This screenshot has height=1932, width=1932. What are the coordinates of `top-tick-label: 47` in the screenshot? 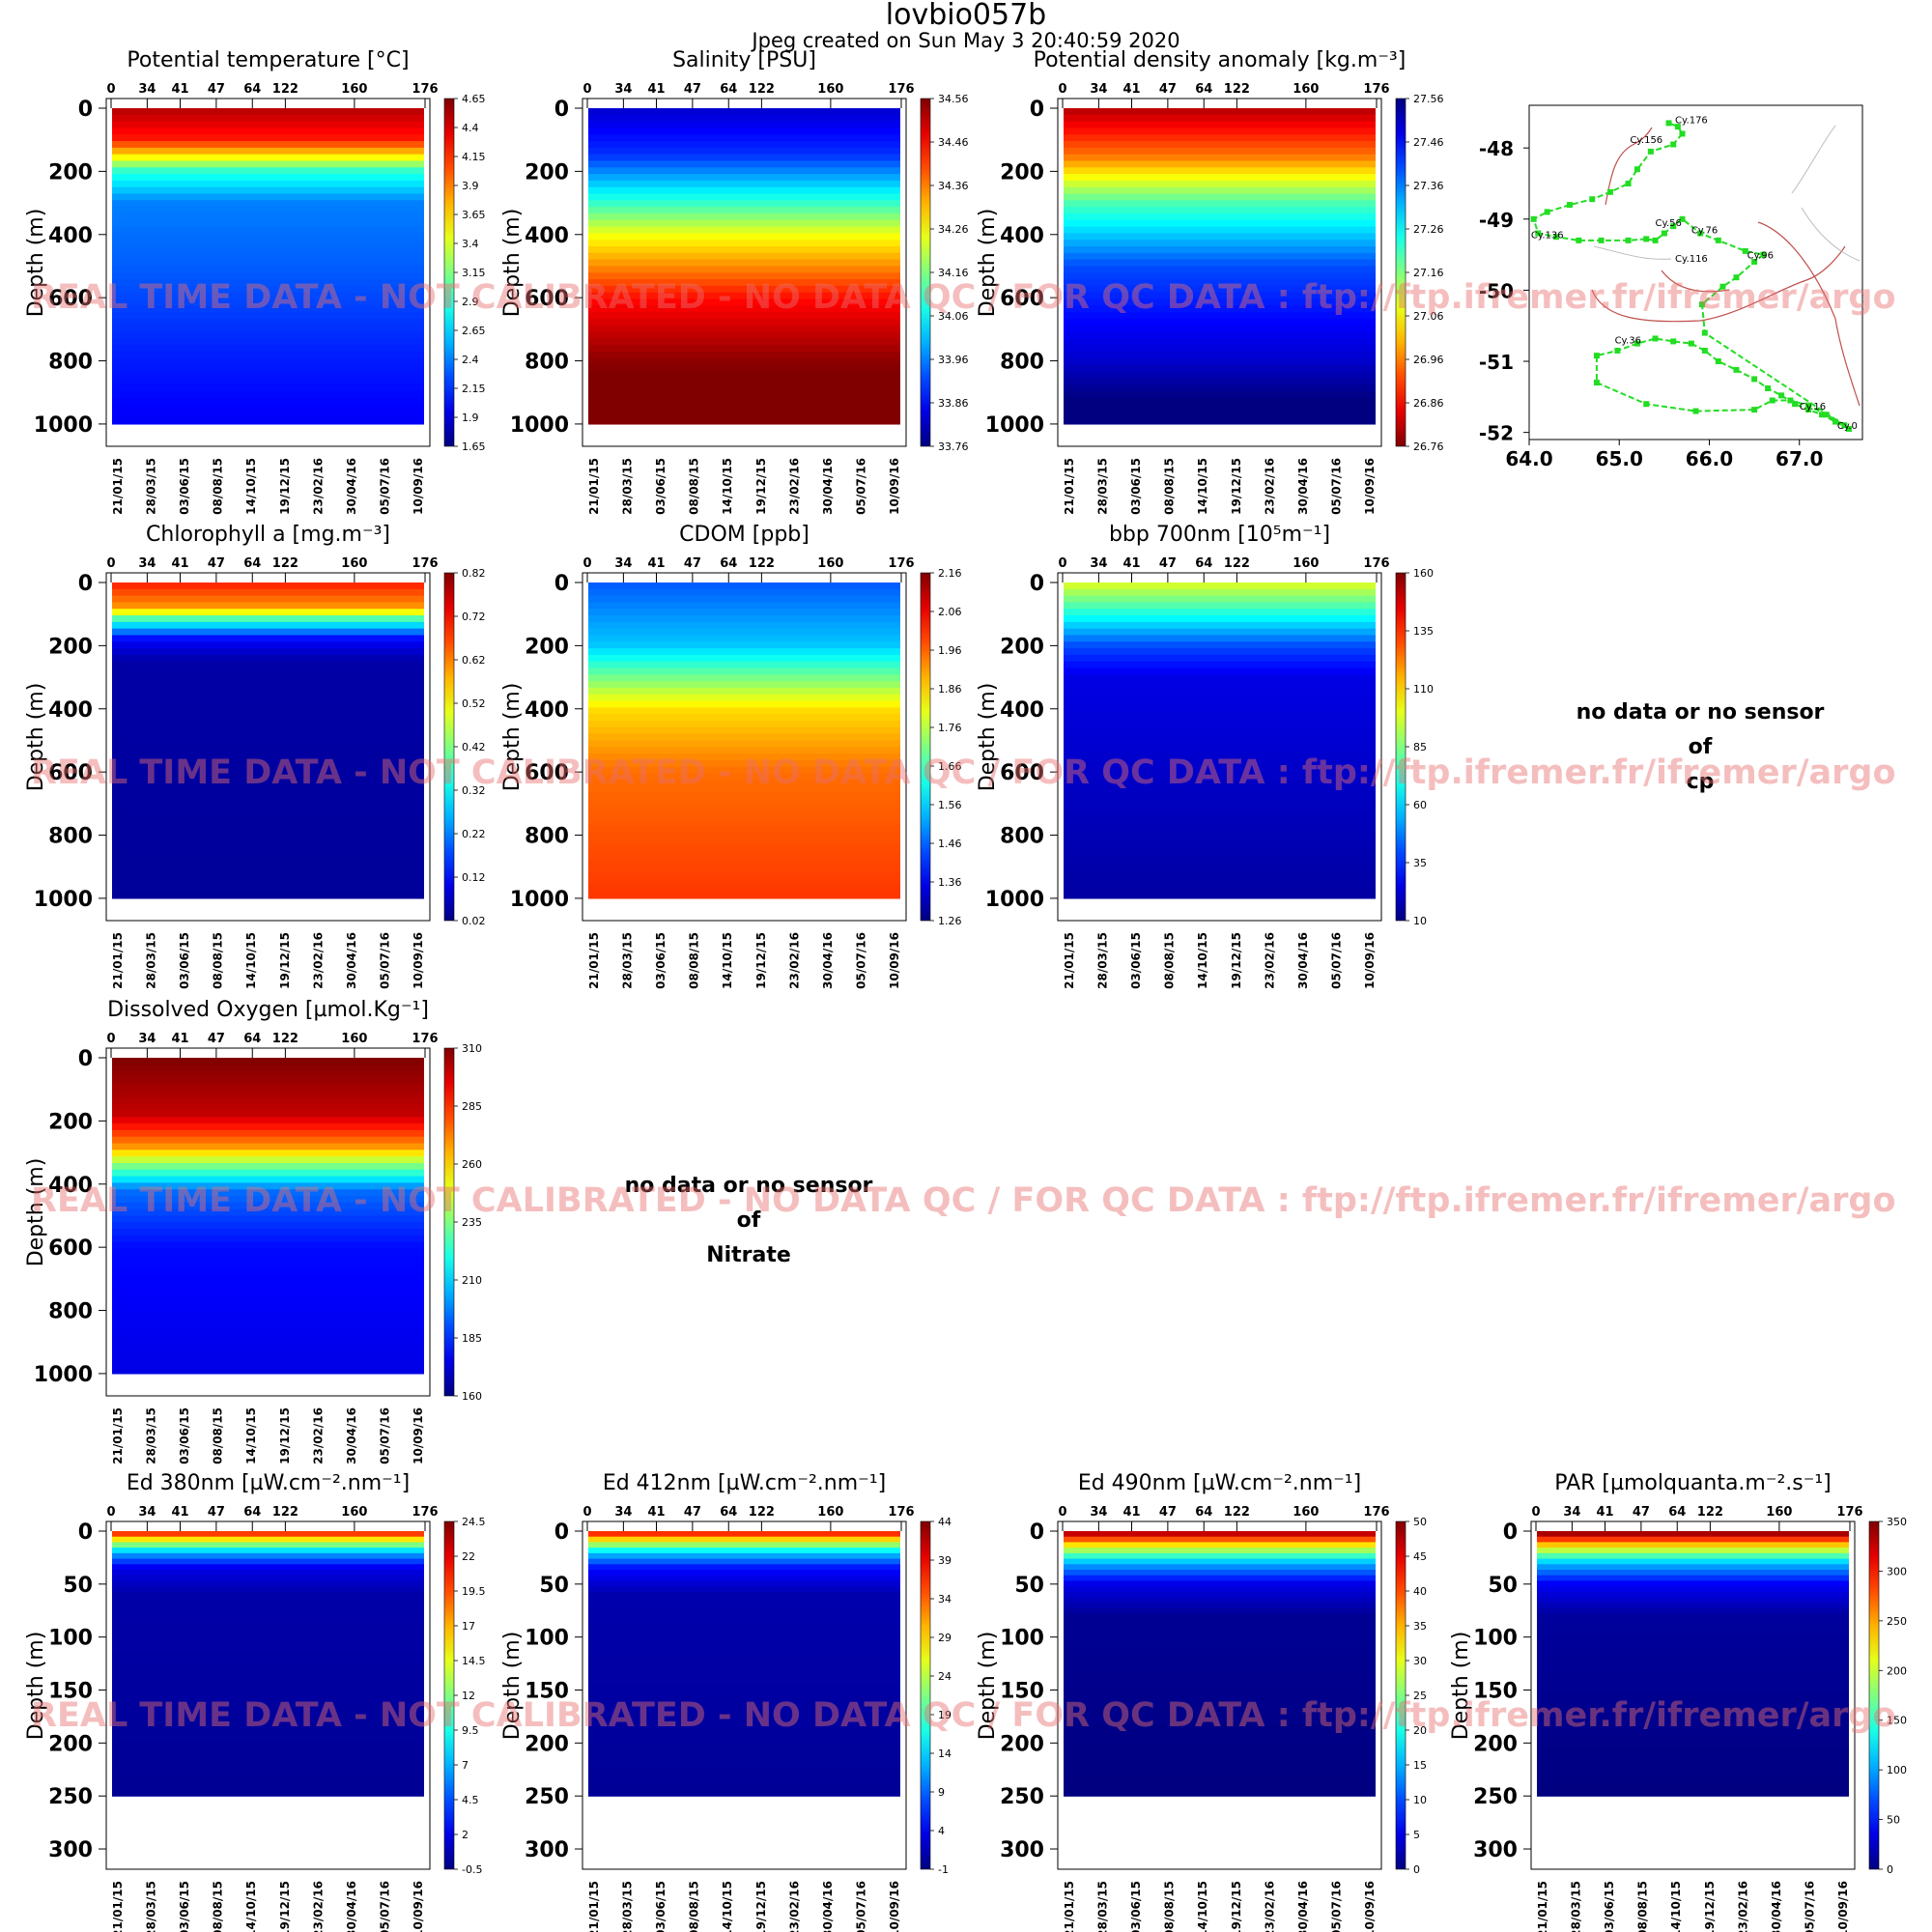 It's located at (216, 1039).